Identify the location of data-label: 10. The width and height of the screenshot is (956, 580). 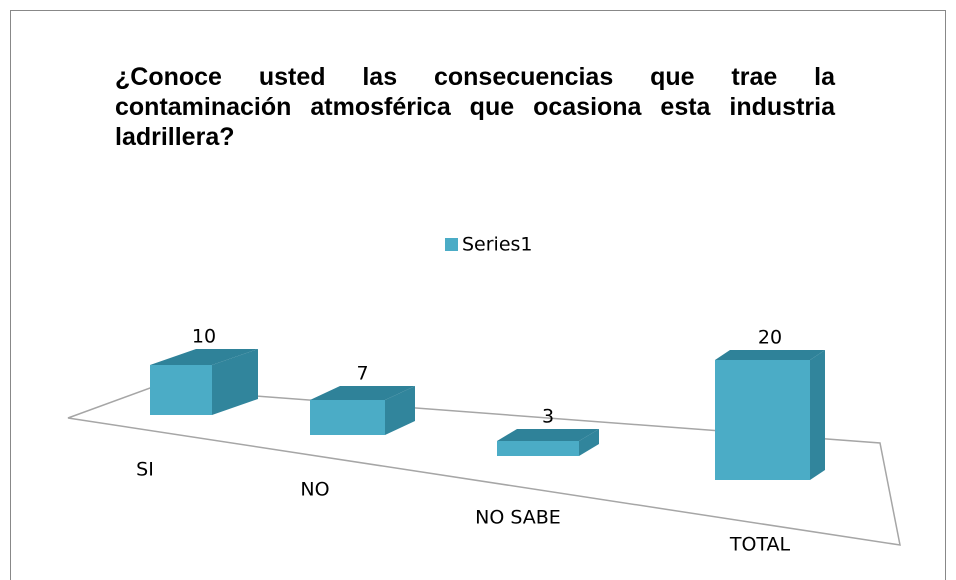
(204, 337).